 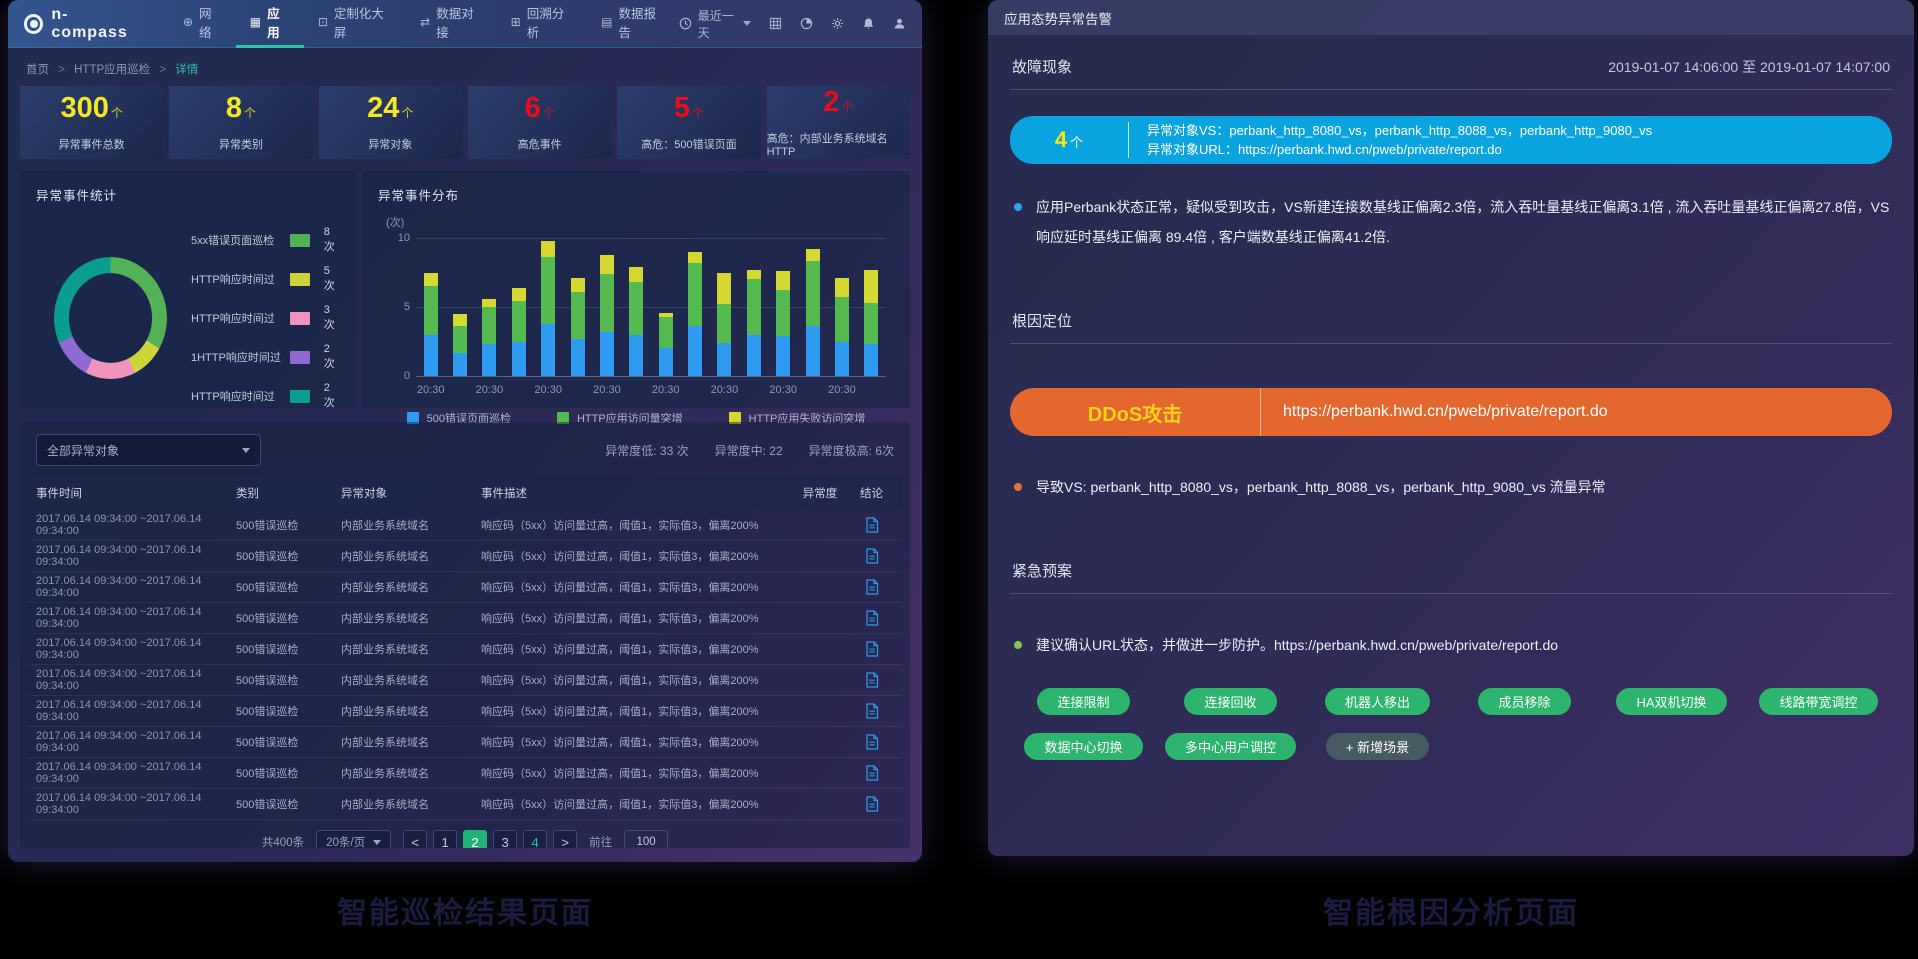 I want to click on legend-count: 2次, so click(x=329, y=356).